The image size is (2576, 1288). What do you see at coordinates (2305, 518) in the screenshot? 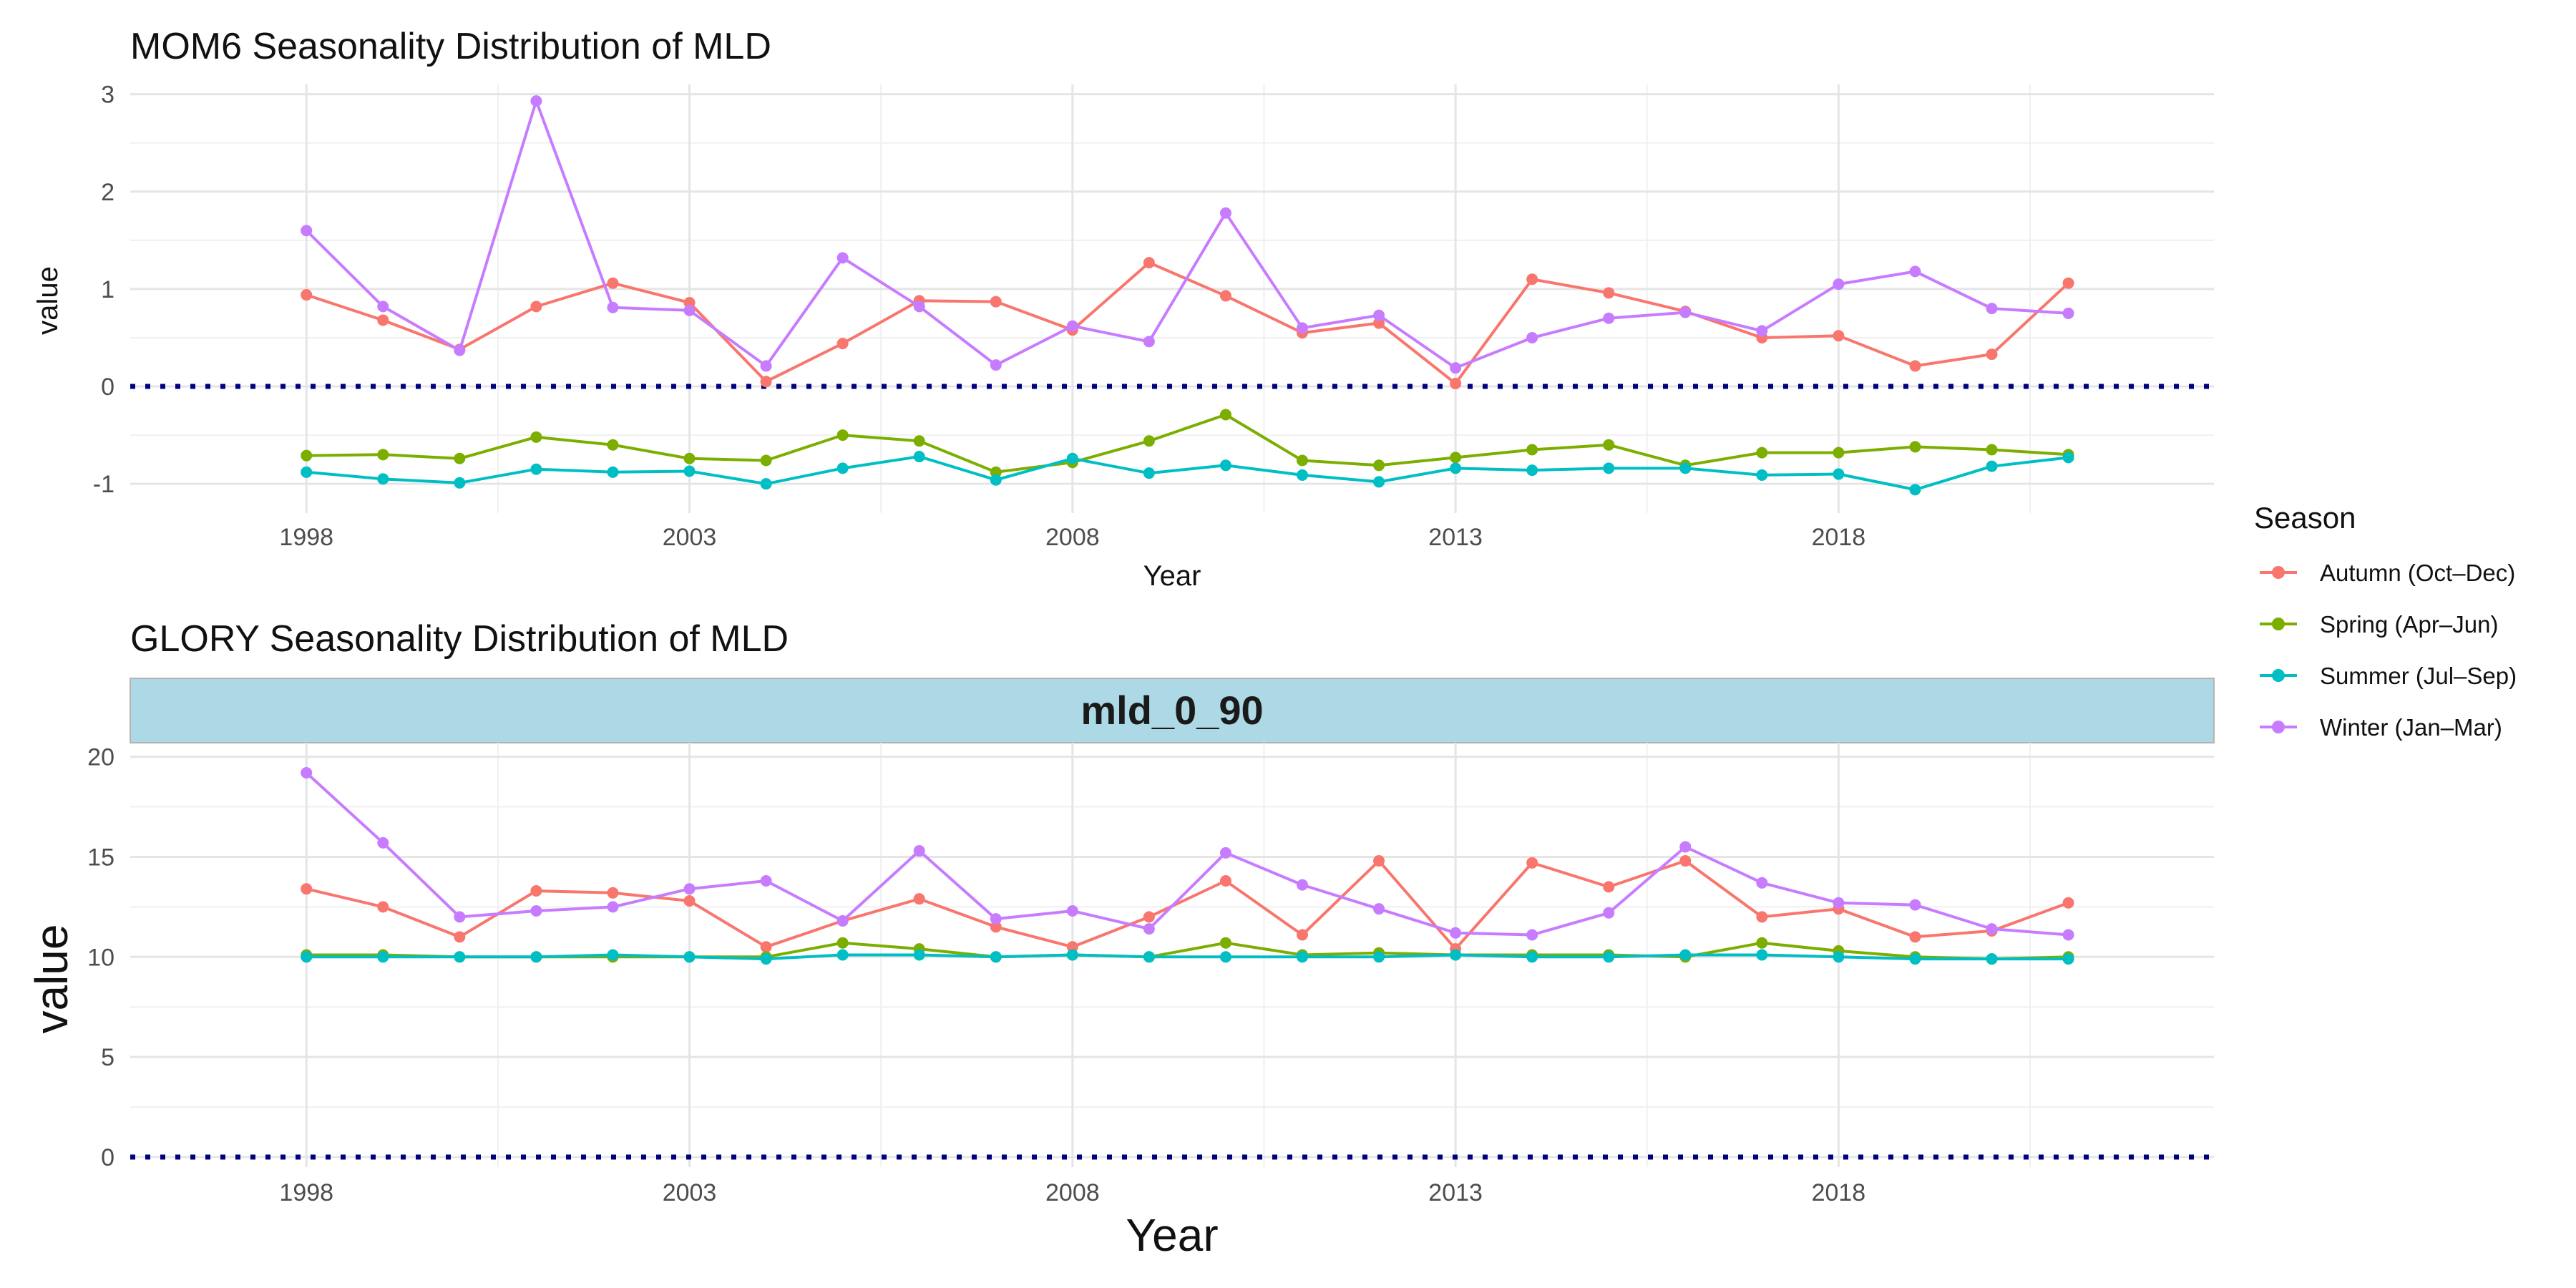
I see `legend-title: Season` at bounding box center [2305, 518].